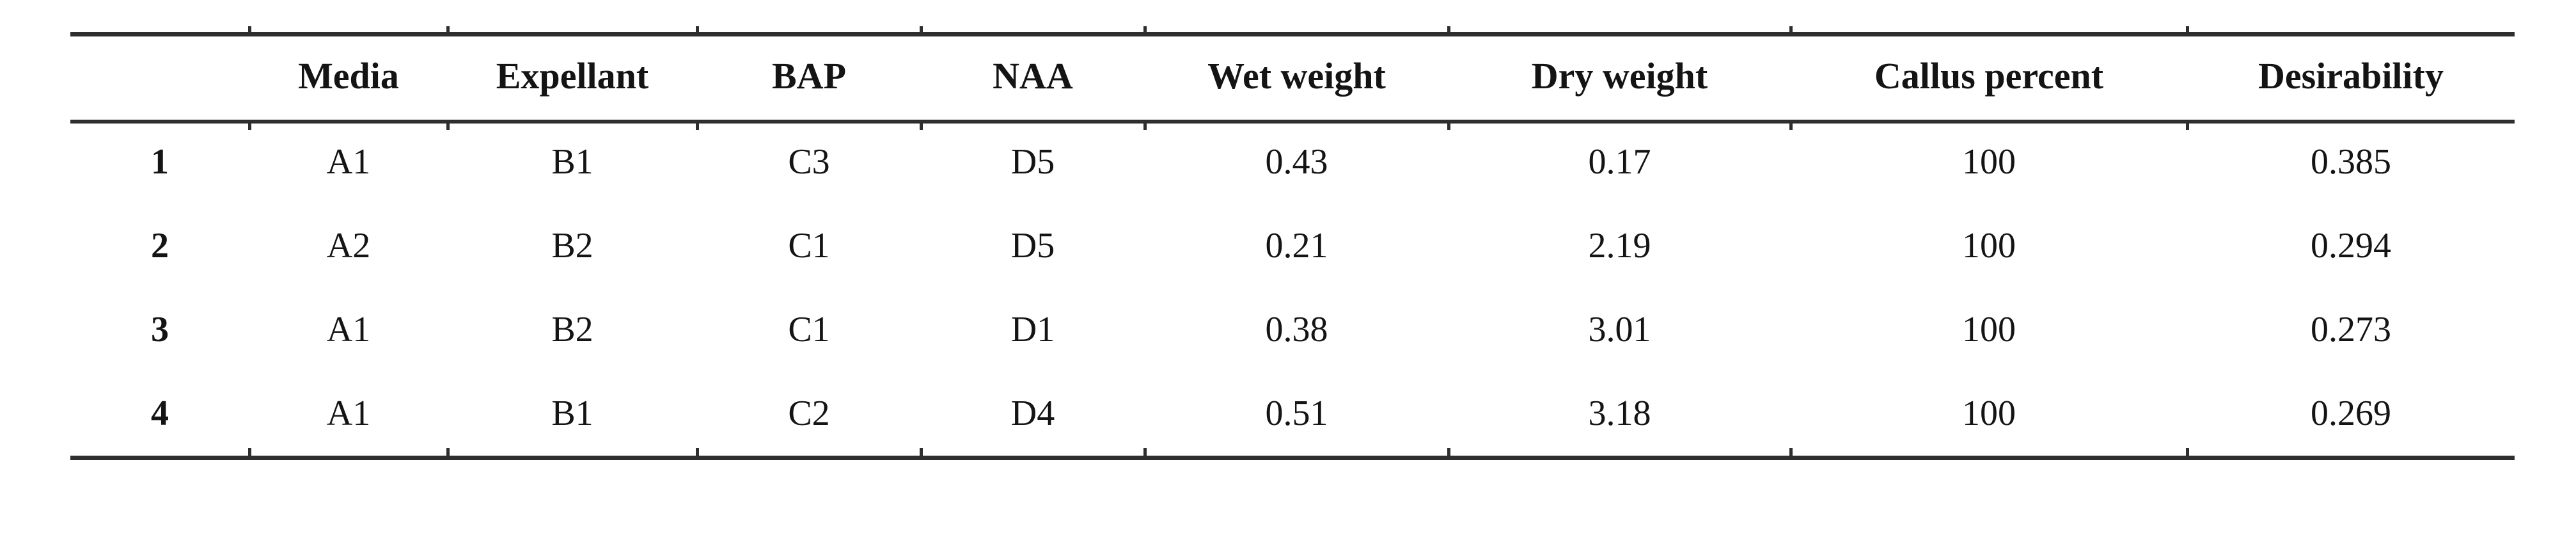 Image resolution: width=2576 pixels, height=535 pixels. I want to click on column-header: BAP, so click(809, 75).